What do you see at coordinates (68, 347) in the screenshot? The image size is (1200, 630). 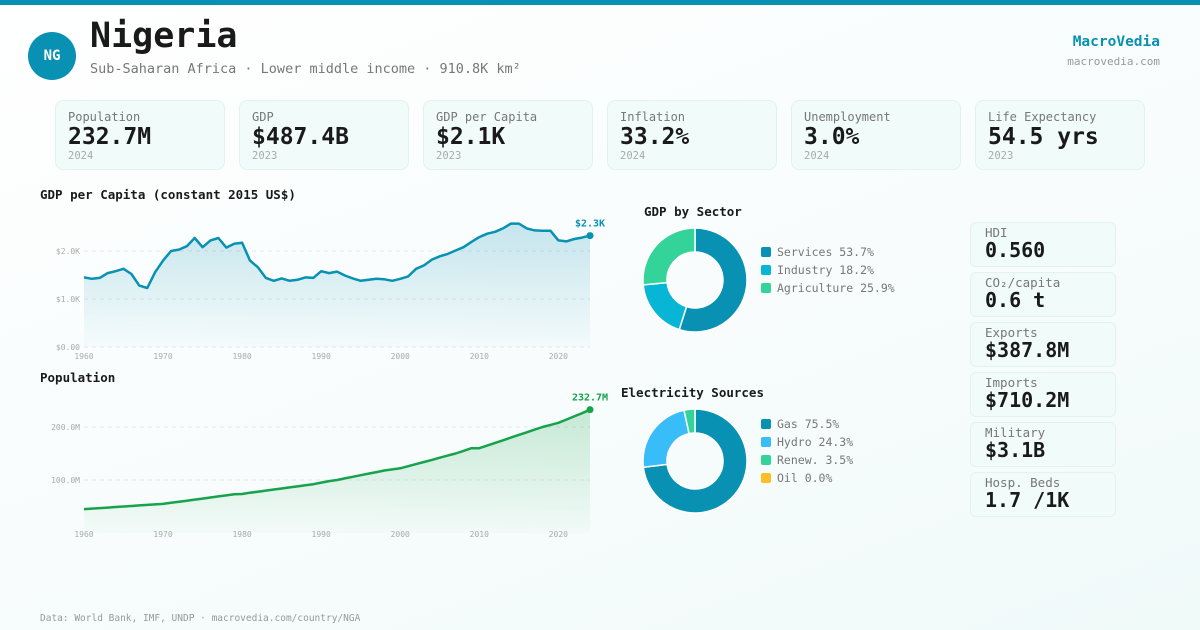 I see `y-tick-label: $0.00` at bounding box center [68, 347].